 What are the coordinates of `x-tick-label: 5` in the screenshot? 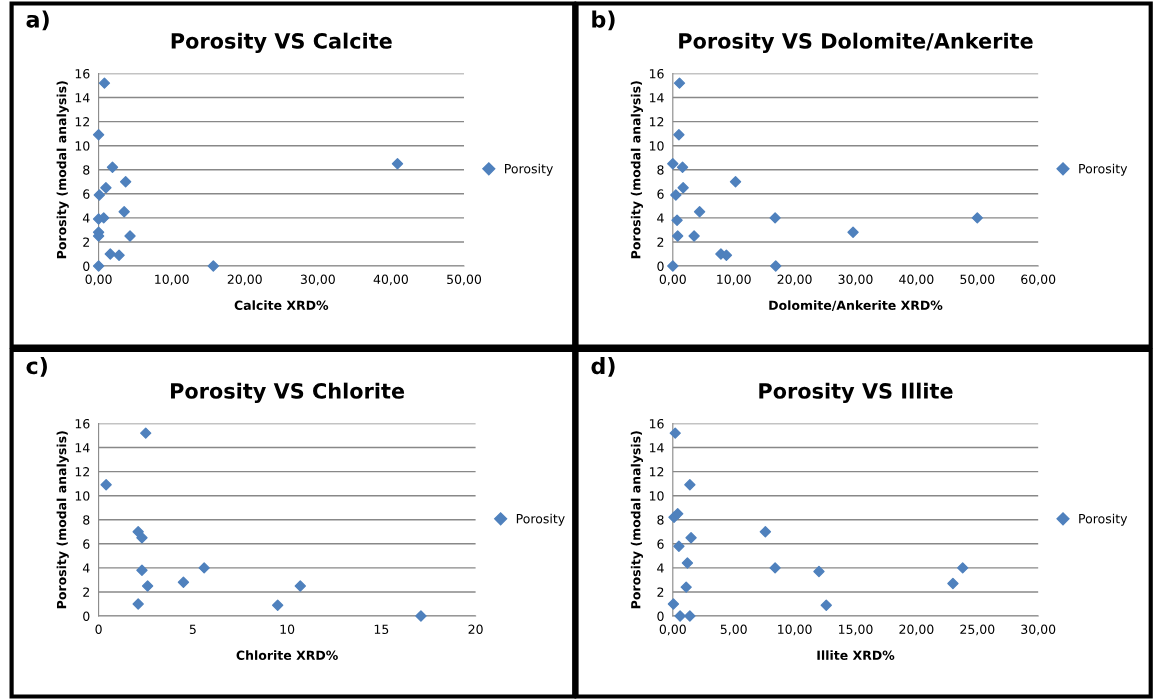 It's located at (192, 629).